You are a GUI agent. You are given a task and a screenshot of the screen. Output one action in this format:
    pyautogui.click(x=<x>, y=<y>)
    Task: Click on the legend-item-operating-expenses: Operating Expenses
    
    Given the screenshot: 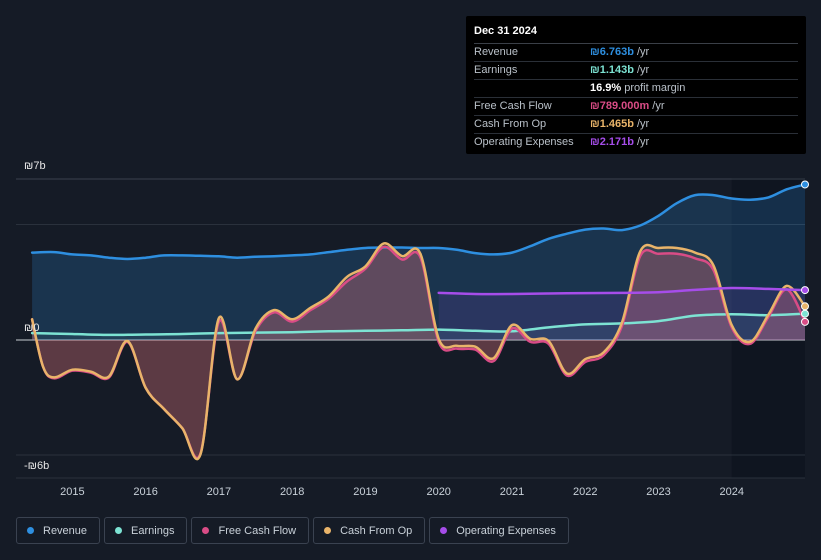 What is the action you would take?
    pyautogui.click(x=499, y=530)
    